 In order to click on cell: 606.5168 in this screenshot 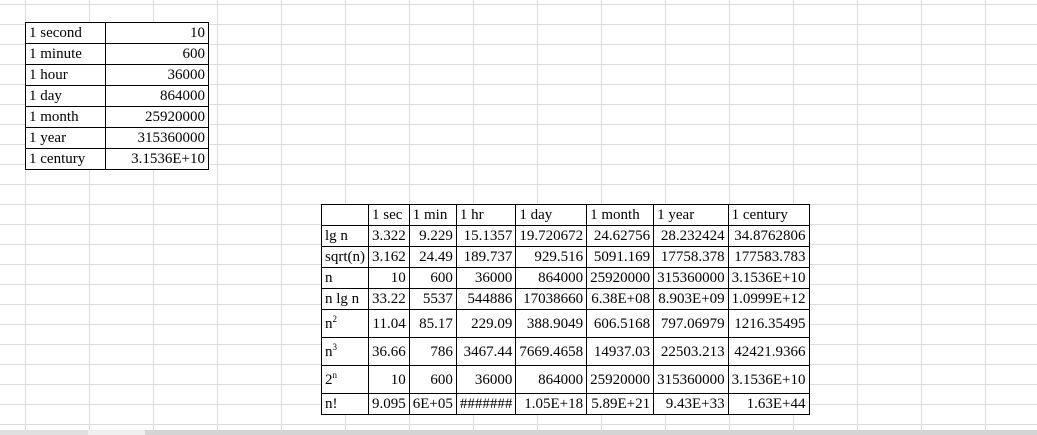, I will do `click(620, 323)`.